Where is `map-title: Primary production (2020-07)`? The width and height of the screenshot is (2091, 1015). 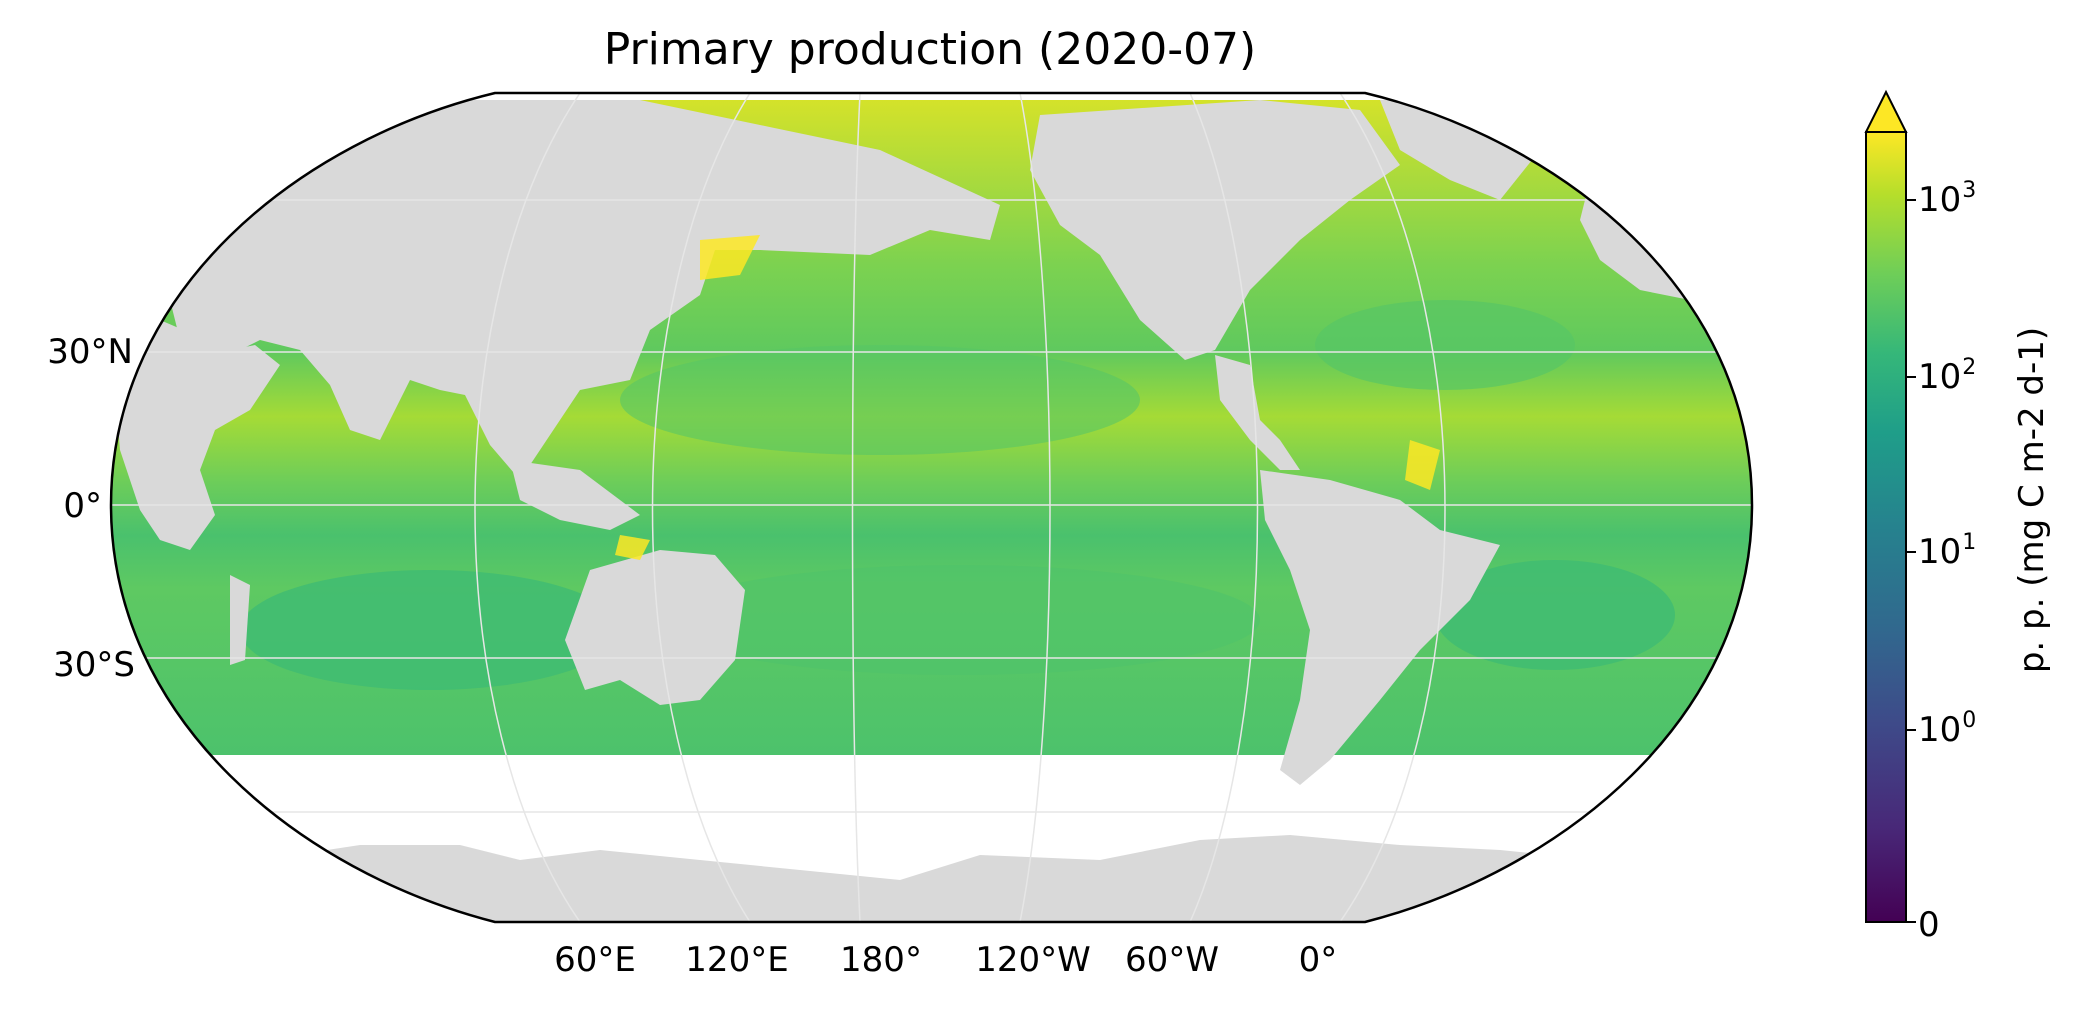 map-title: Primary production (2020-07) is located at coordinates (930, 49).